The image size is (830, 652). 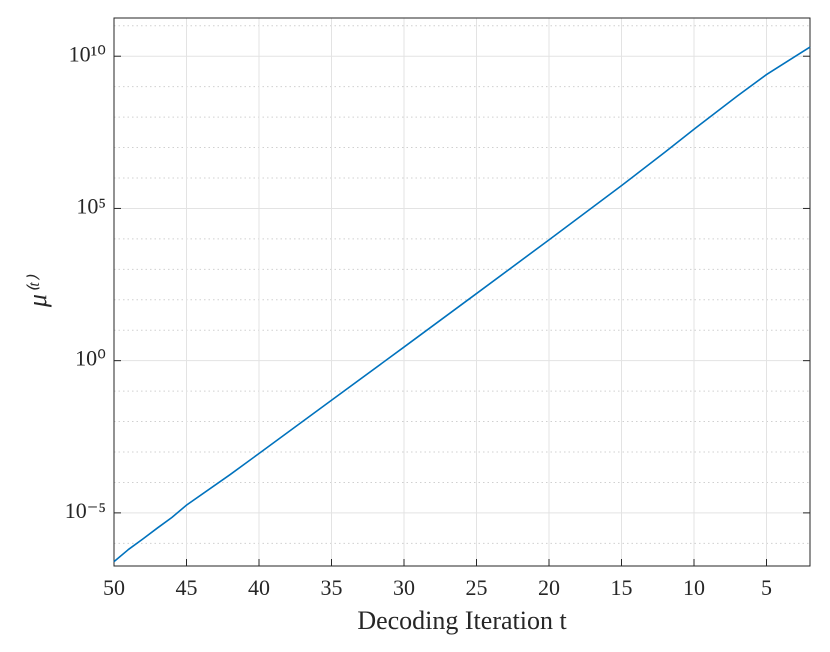 I want to click on y-axis-label: μ⁽ᵗ⁾, so click(x=37, y=291).